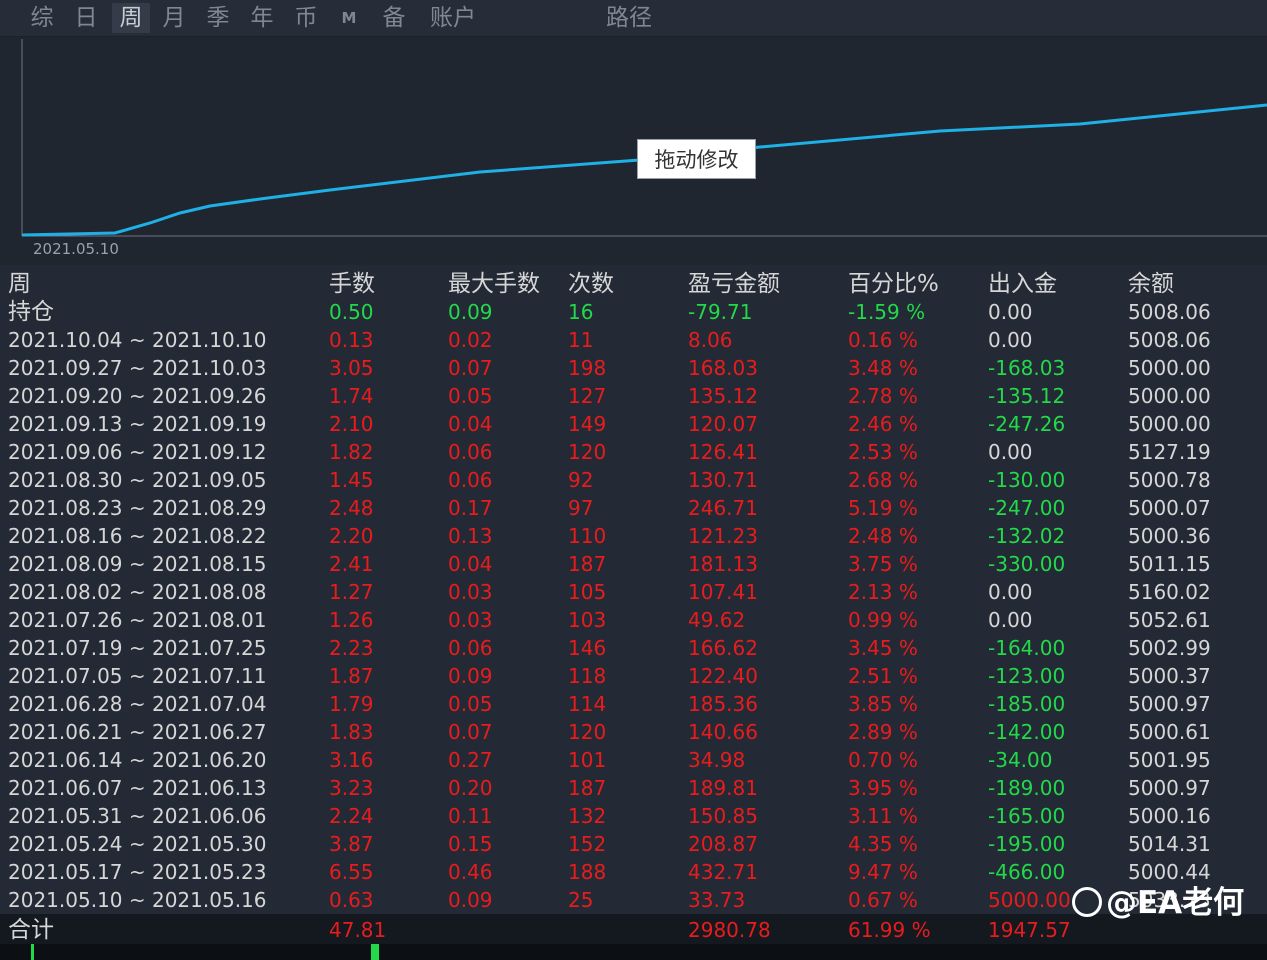 This screenshot has height=960, width=1267. I want to click on tab-day: 日, so click(86, 18).